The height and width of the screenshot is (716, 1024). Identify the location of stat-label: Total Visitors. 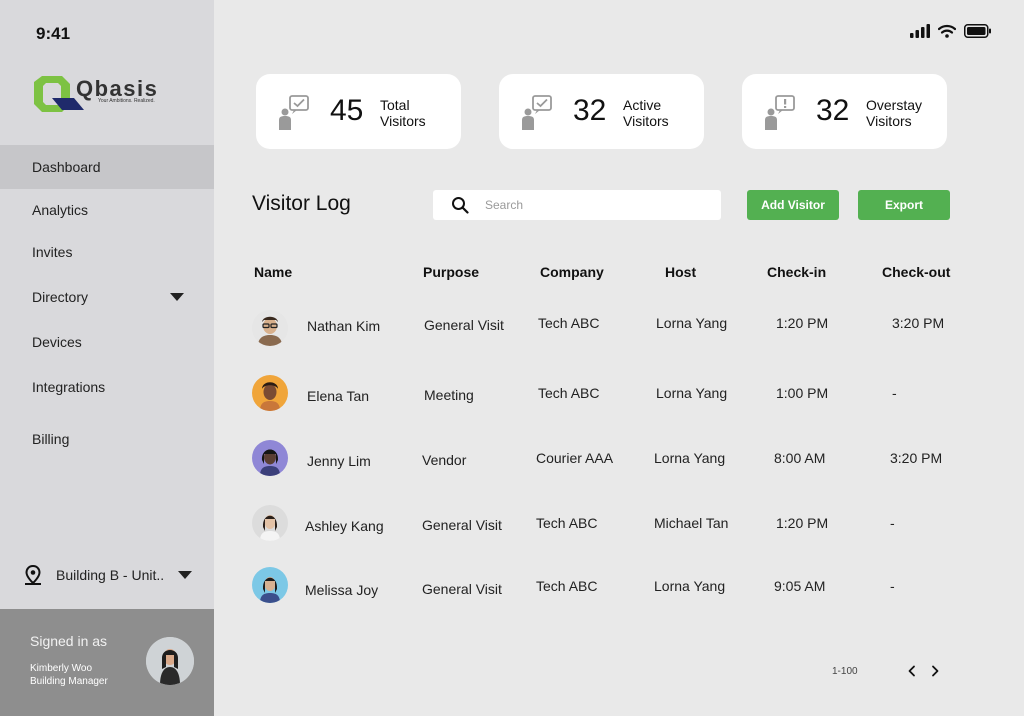
(420, 113).